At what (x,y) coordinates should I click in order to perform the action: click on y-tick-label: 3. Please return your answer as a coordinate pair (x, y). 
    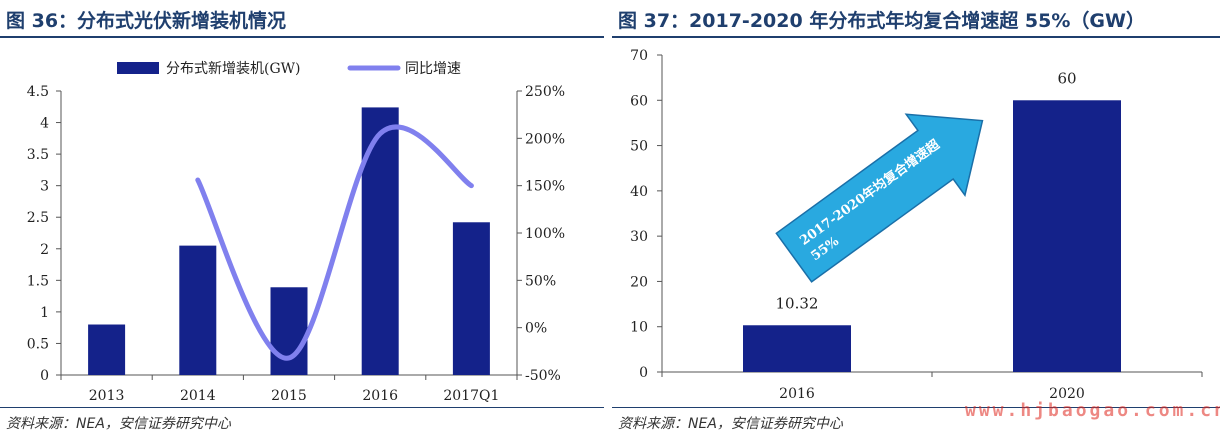
    Looking at the image, I should click on (44, 187).